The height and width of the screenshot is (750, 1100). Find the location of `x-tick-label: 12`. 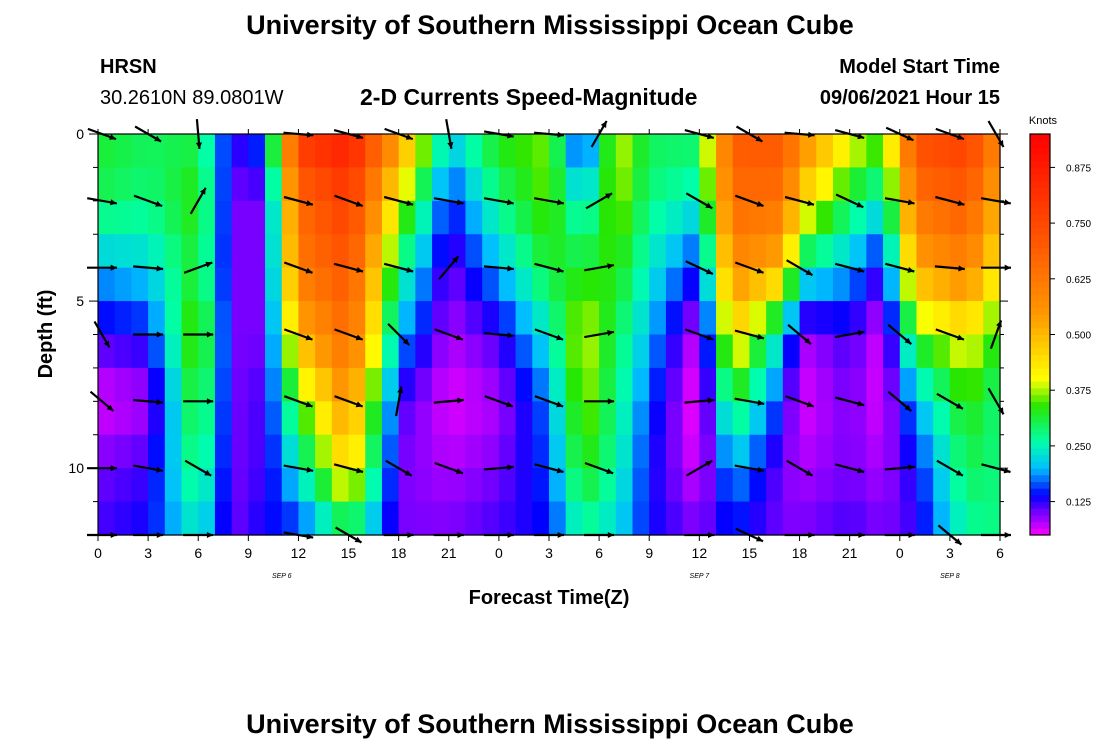

x-tick-label: 12 is located at coordinates (700, 553).